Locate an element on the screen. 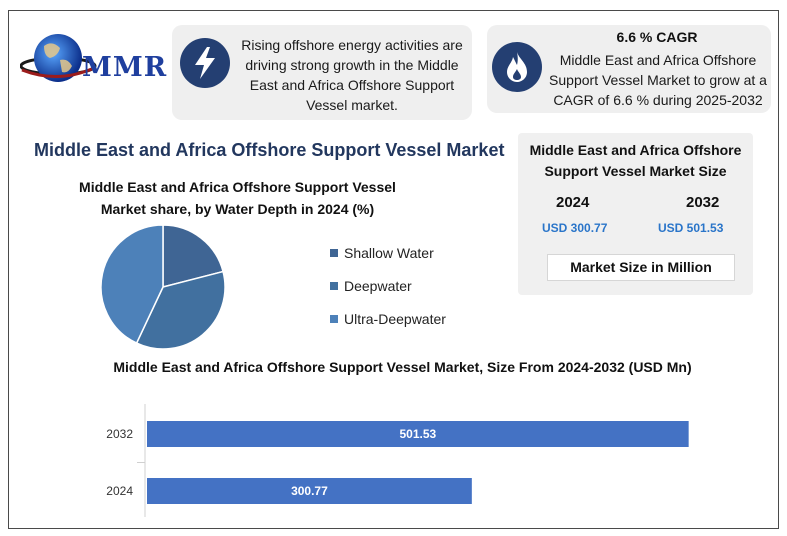  lightning-bolt-icon is located at coordinates (205, 63).